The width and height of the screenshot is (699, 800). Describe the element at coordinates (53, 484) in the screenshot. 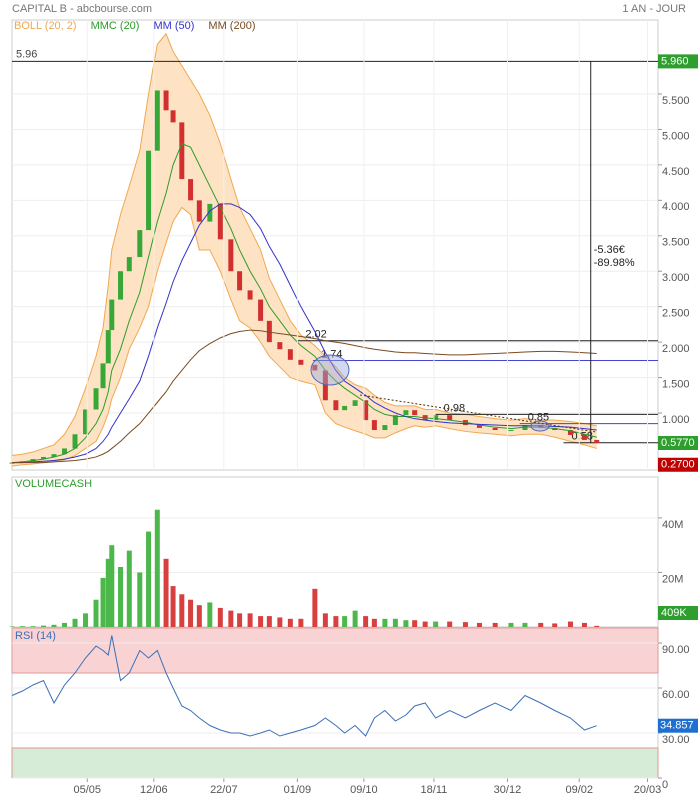

I see `panel-title: VOLUMECASH` at that location.